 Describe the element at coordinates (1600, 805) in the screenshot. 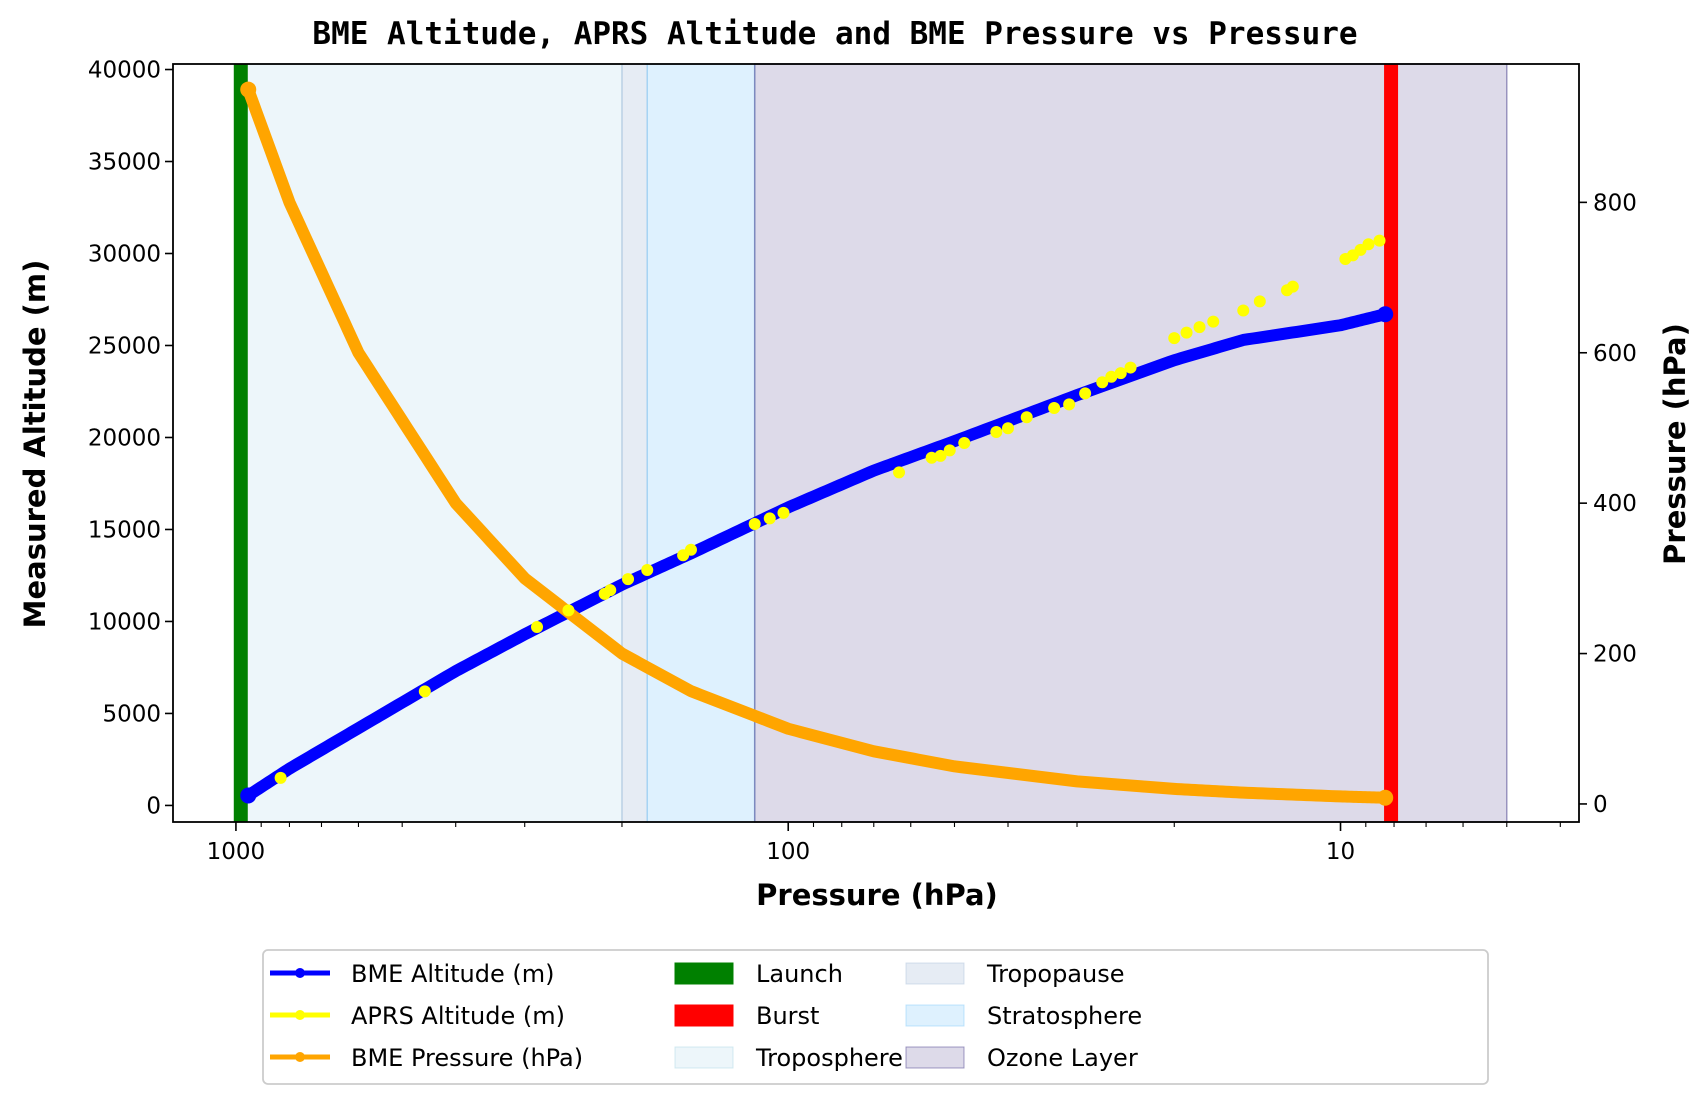

I see `y2-tick-label: 0` at that location.